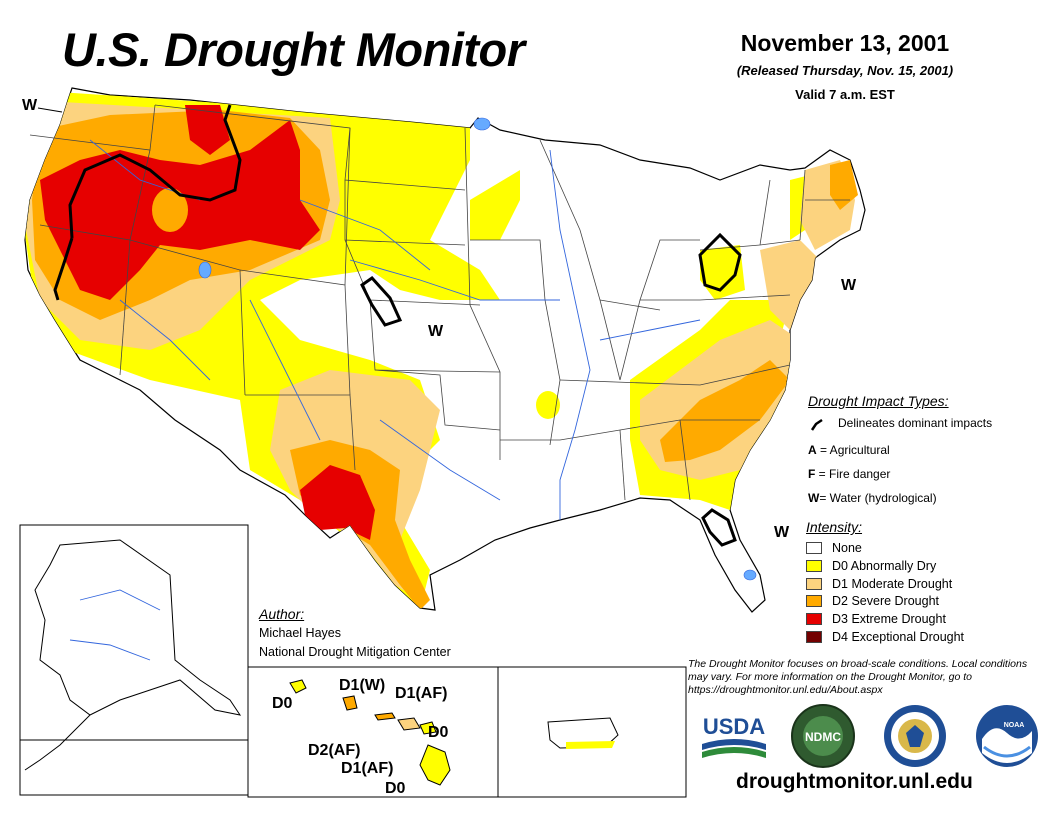  I want to click on impact-fire: F = Fire danger, so click(849, 474).